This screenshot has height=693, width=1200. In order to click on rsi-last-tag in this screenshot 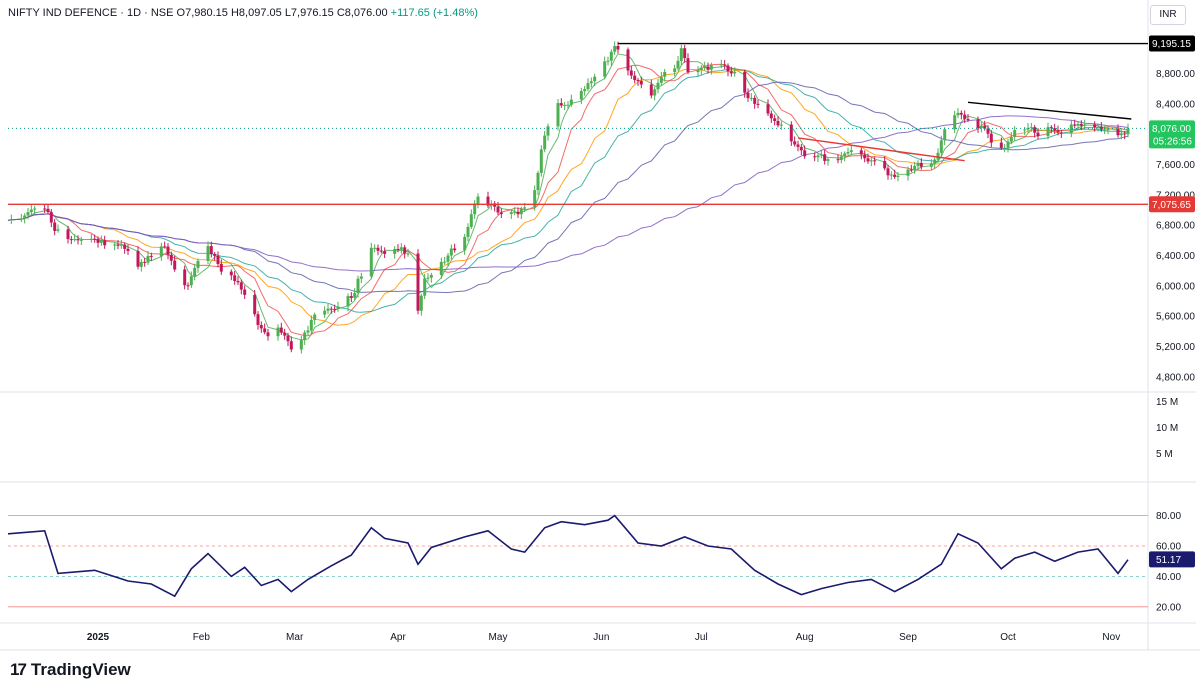, I will do `click(1172, 559)`.